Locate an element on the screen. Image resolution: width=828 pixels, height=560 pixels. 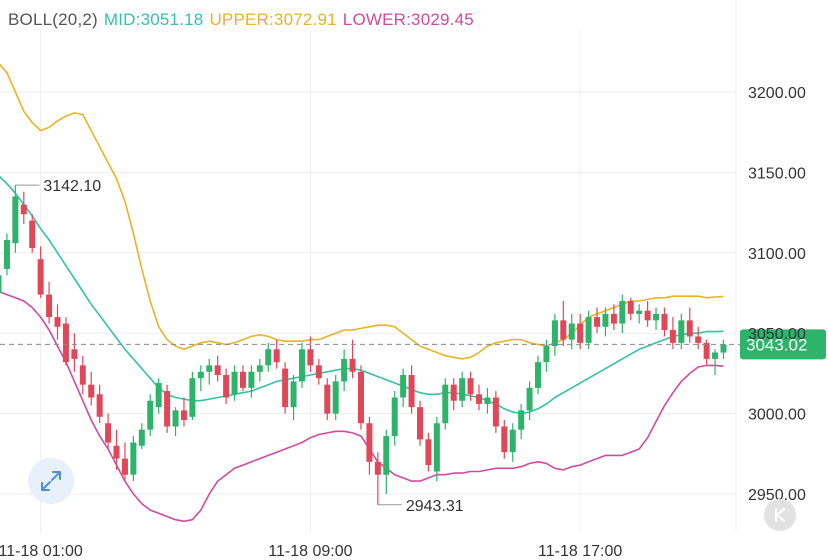
y-tick-label: 3100.00 is located at coordinates (777, 254).